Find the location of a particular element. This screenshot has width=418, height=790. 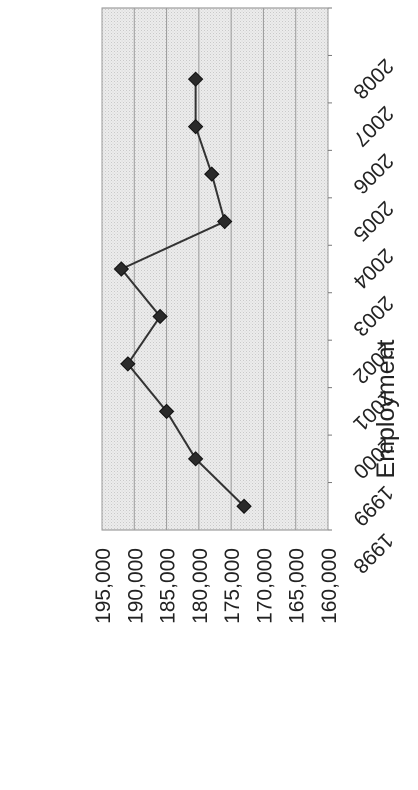

category-tick-label: 1999 is located at coordinates (372, 505).